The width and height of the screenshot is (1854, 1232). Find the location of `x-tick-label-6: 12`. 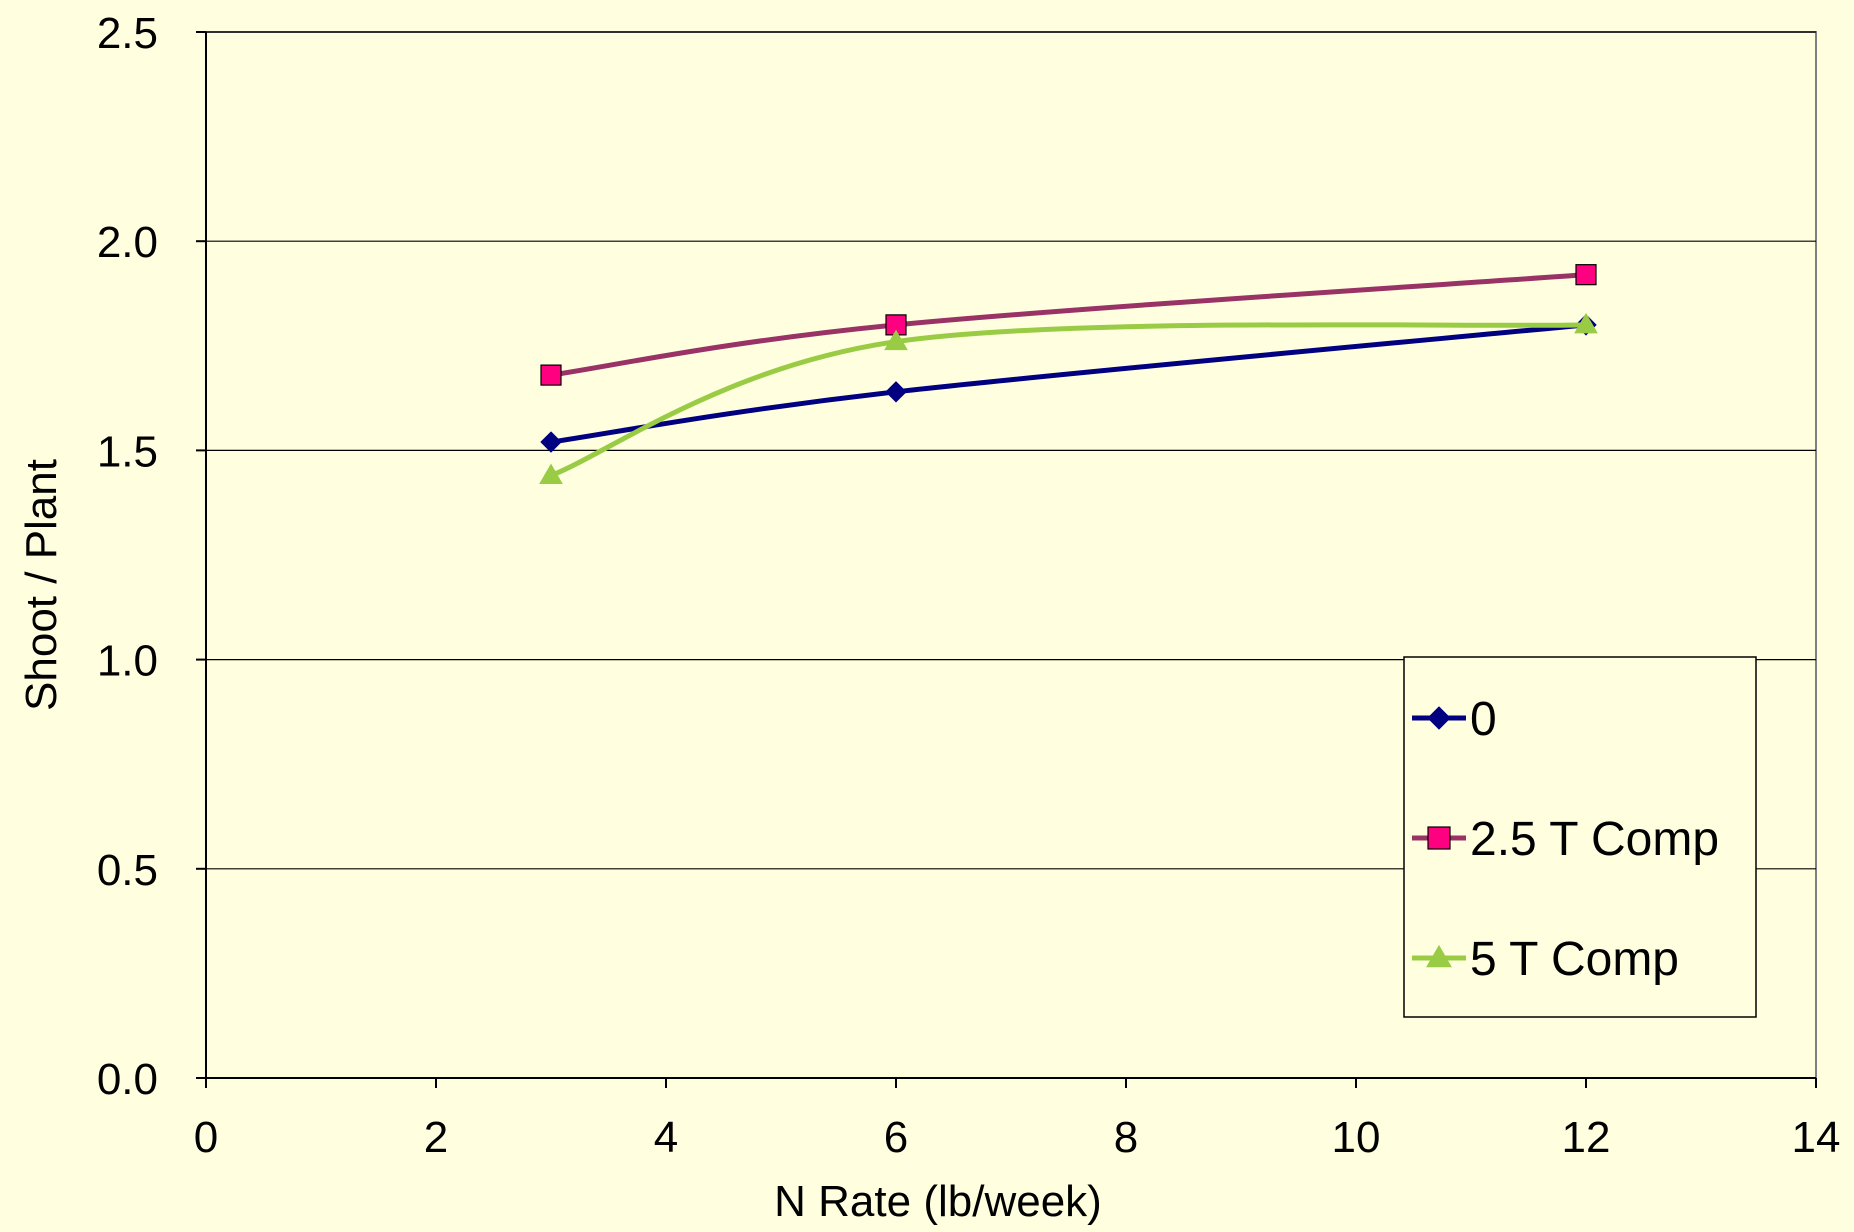

x-tick-label-6: 12 is located at coordinates (1586, 1137).